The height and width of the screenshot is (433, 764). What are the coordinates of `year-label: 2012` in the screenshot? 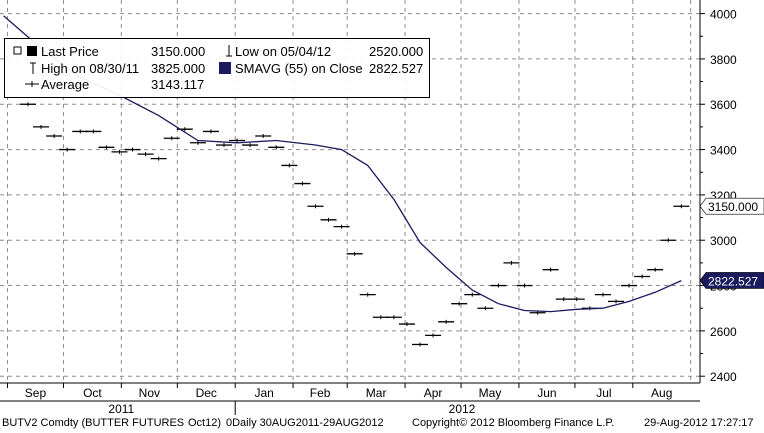 It's located at (462, 409).